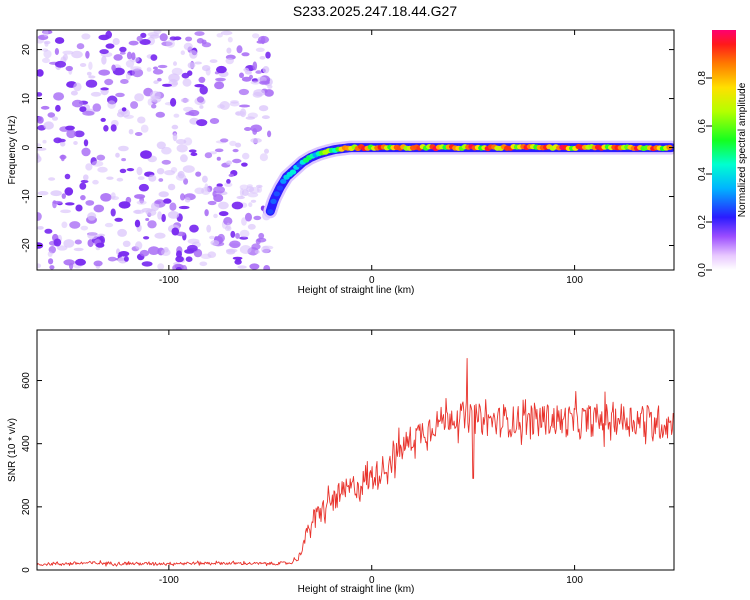 The image size is (750, 600). Describe the element at coordinates (26, 50) in the screenshot. I see `y-tick-label: 20` at that location.